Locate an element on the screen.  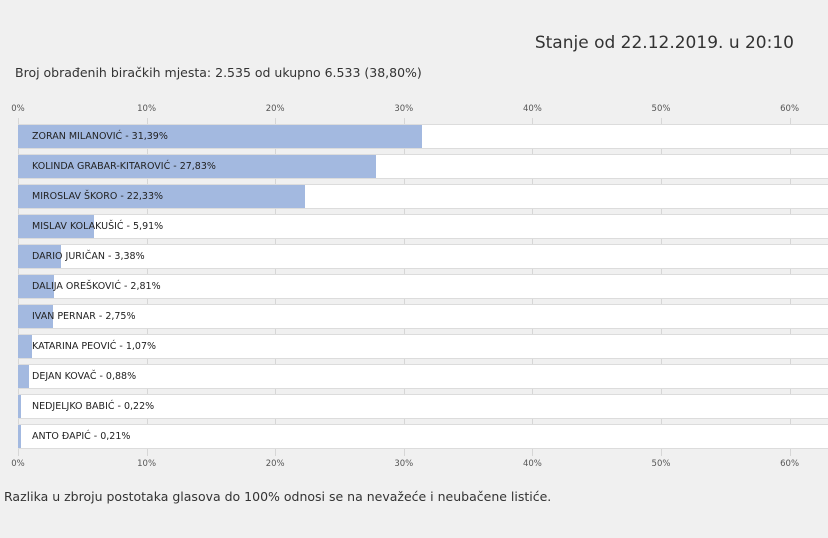
bar-row: MISLAV KOLAKUŠIĆ - 5,91% is located at coordinates (423, 226).